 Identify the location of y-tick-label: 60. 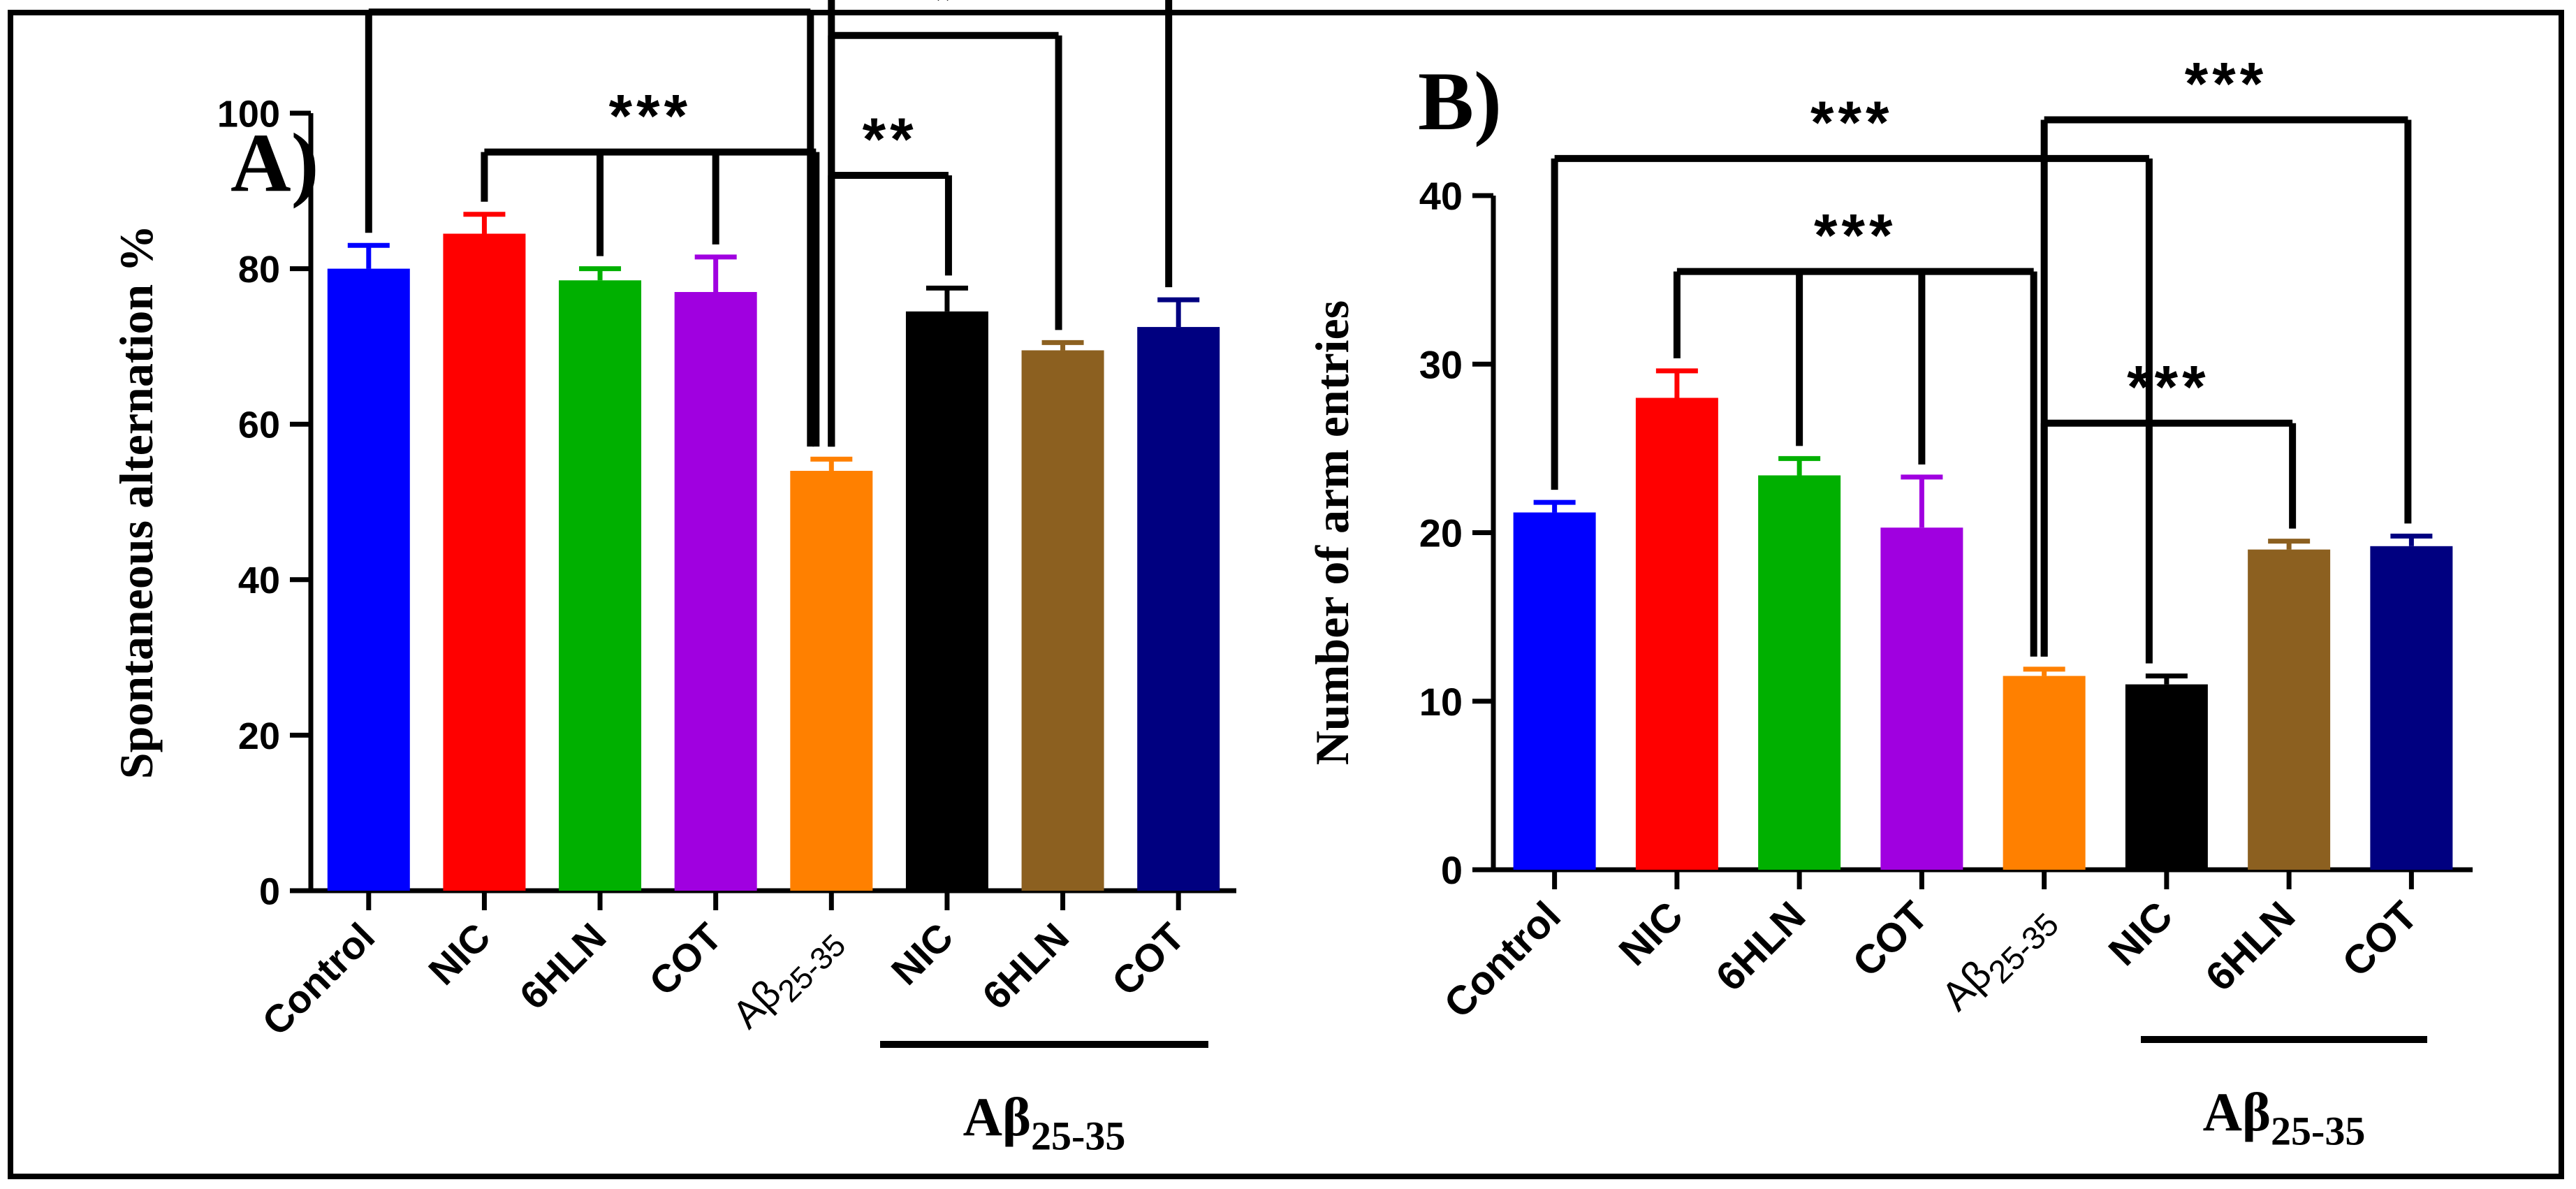
(259, 425).